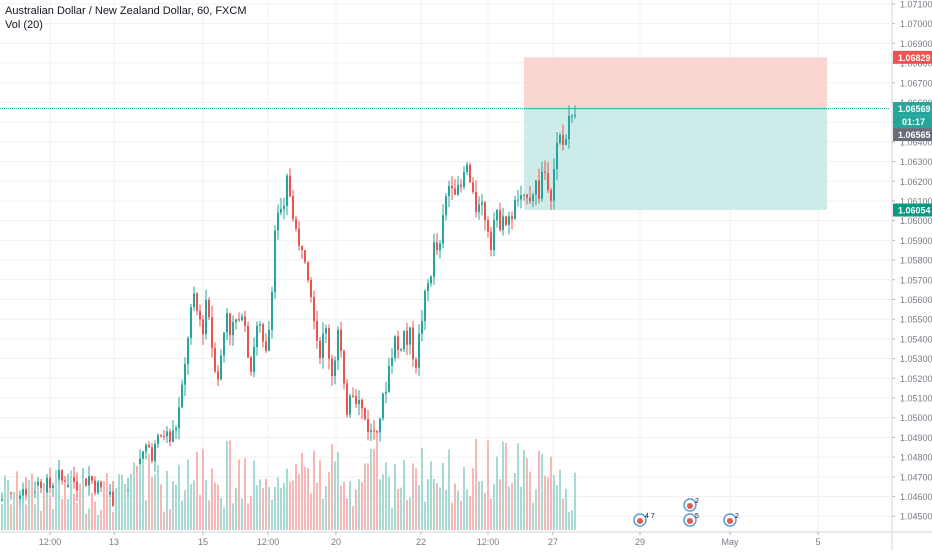 This screenshot has width=932, height=555. Describe the element at coordinates (916, 280) in the screenshot. I see `price-tick-label: 1.05700` at that location.